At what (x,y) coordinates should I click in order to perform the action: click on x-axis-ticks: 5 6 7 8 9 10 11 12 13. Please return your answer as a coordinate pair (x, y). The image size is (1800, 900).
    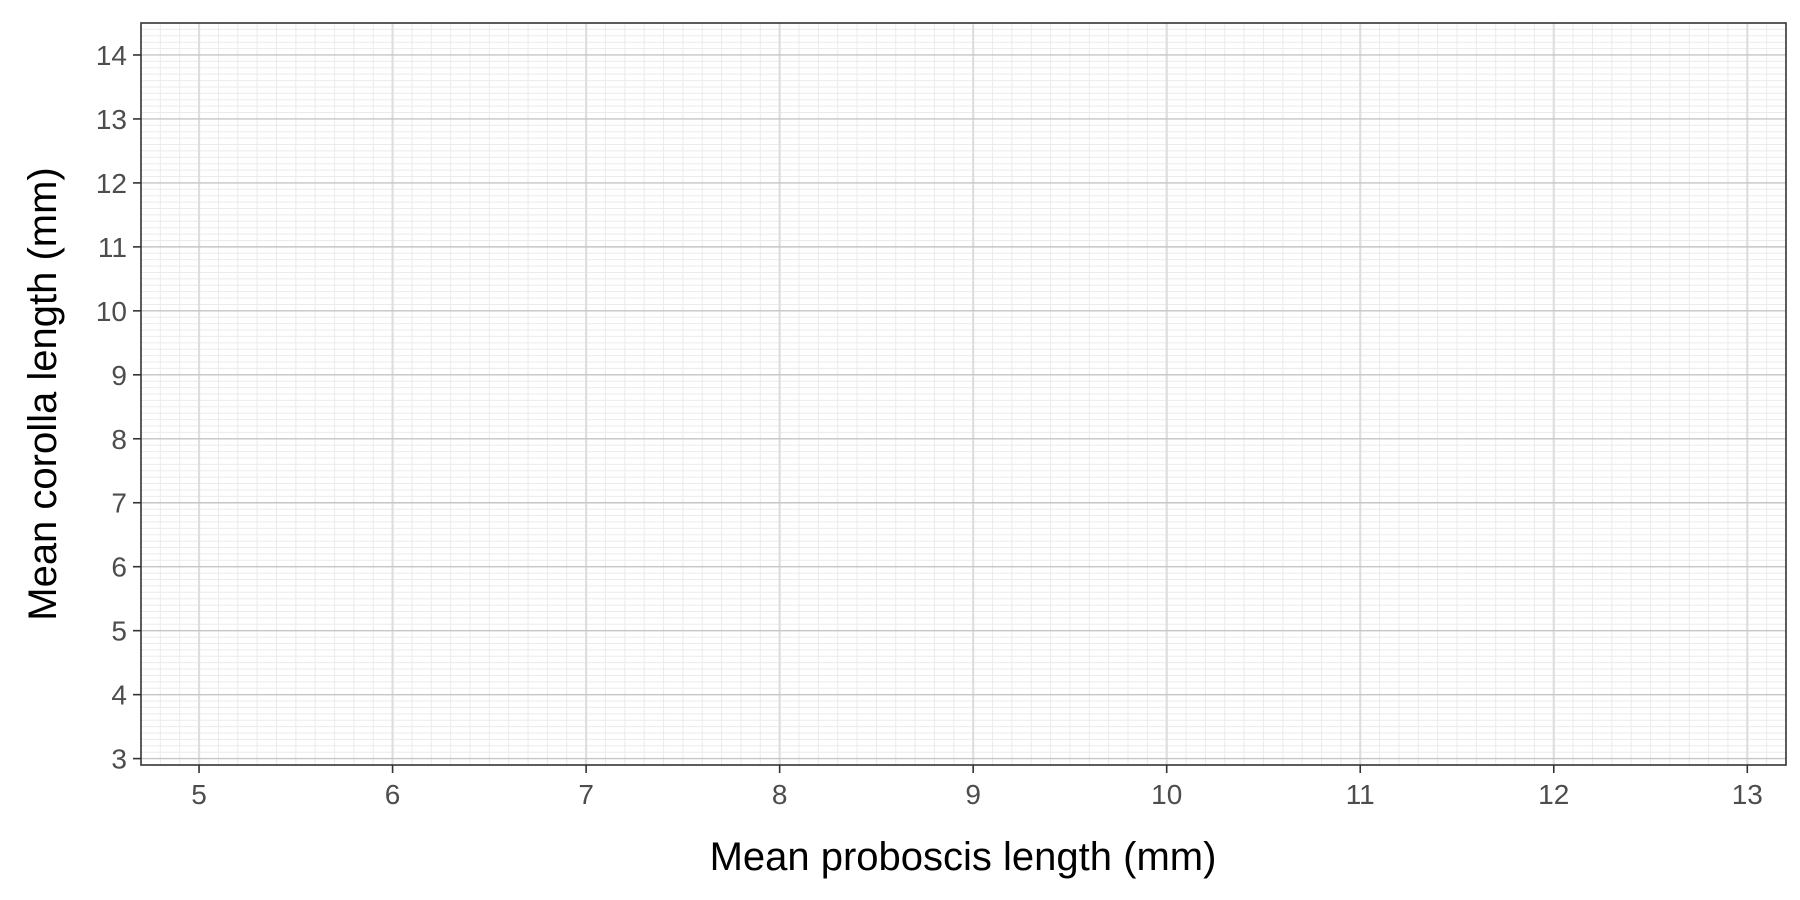
    Looking at the image, I should click on (977, 787).